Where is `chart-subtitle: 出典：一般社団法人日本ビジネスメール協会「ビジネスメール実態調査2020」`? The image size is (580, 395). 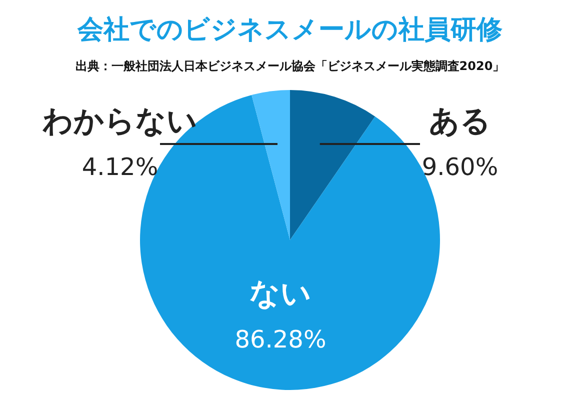 chart-subtitle: 出典：一般社団法人日本ビジネスメール協会「ビジネスメール実態調査2020」 is located at coordinates (290, 66).